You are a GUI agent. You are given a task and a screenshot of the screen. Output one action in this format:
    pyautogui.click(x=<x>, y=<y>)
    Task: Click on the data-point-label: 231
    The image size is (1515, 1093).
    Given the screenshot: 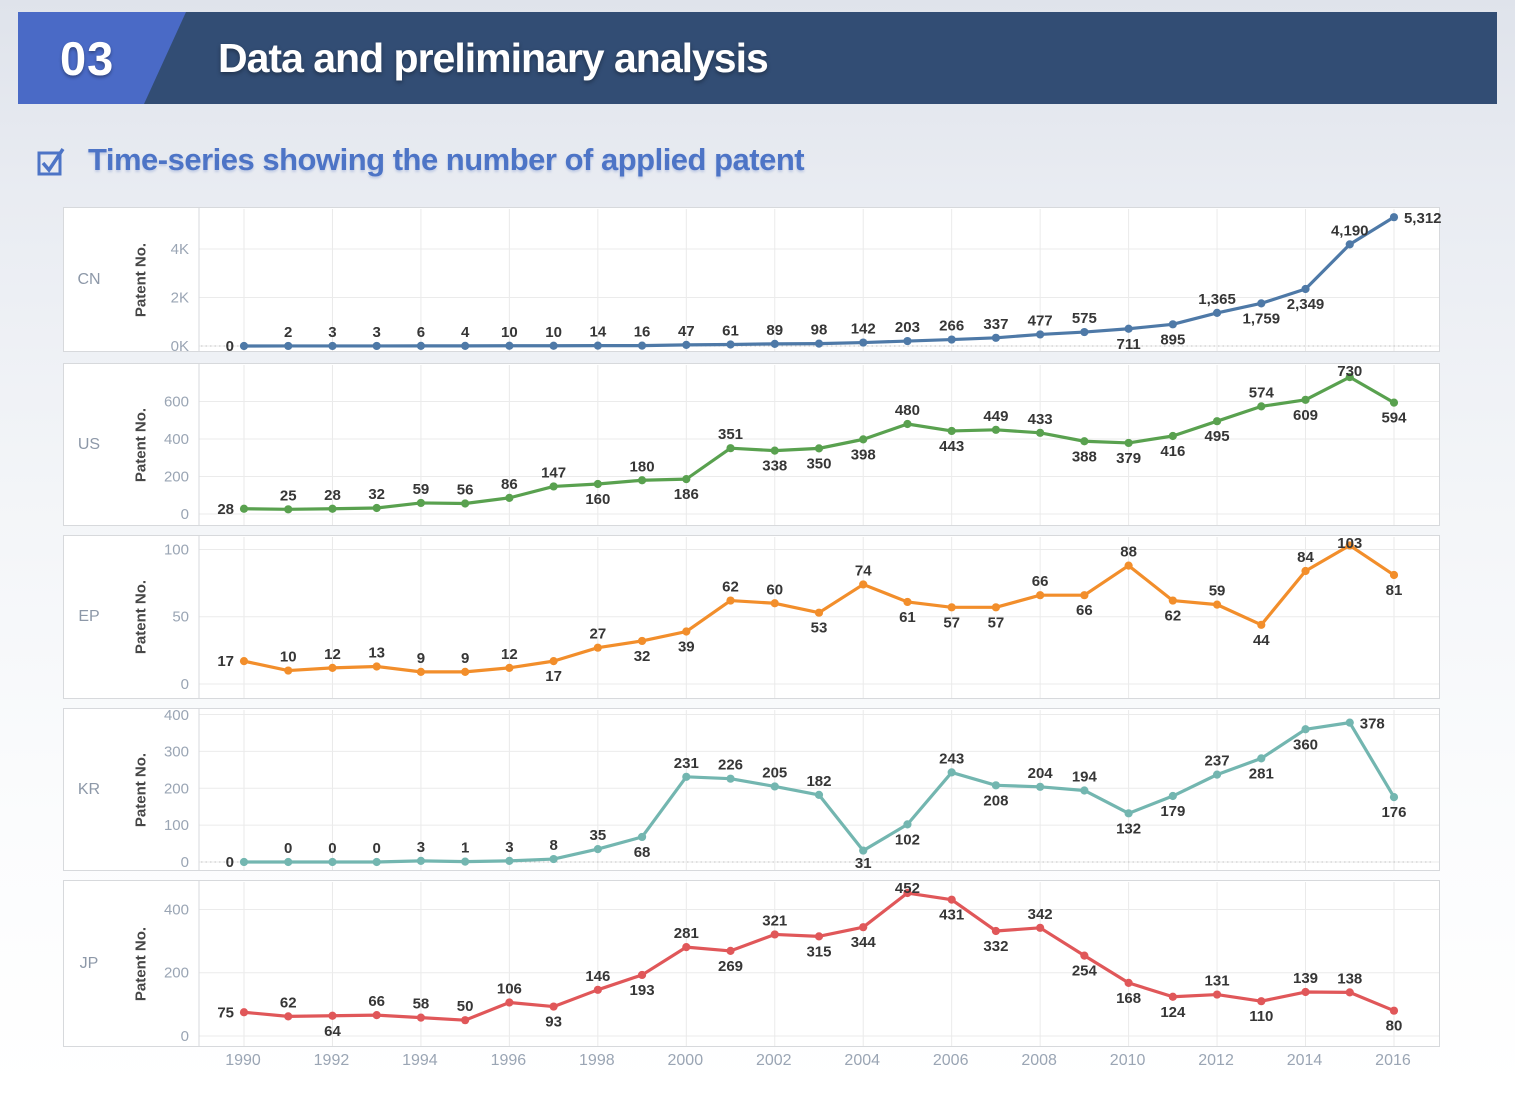 What is the action you would take?
    pyautogui.click(x=686, y=763)
    